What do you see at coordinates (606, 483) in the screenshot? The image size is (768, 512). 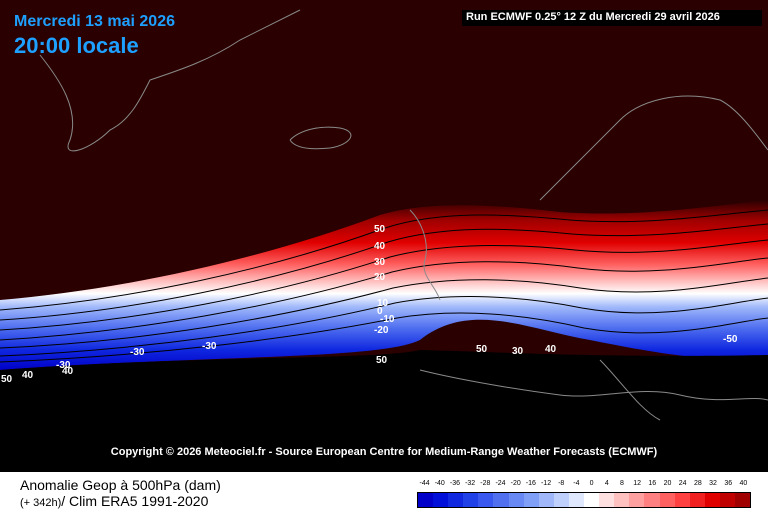 I see `legend-tick: 4` at bounding box center [606, 483].